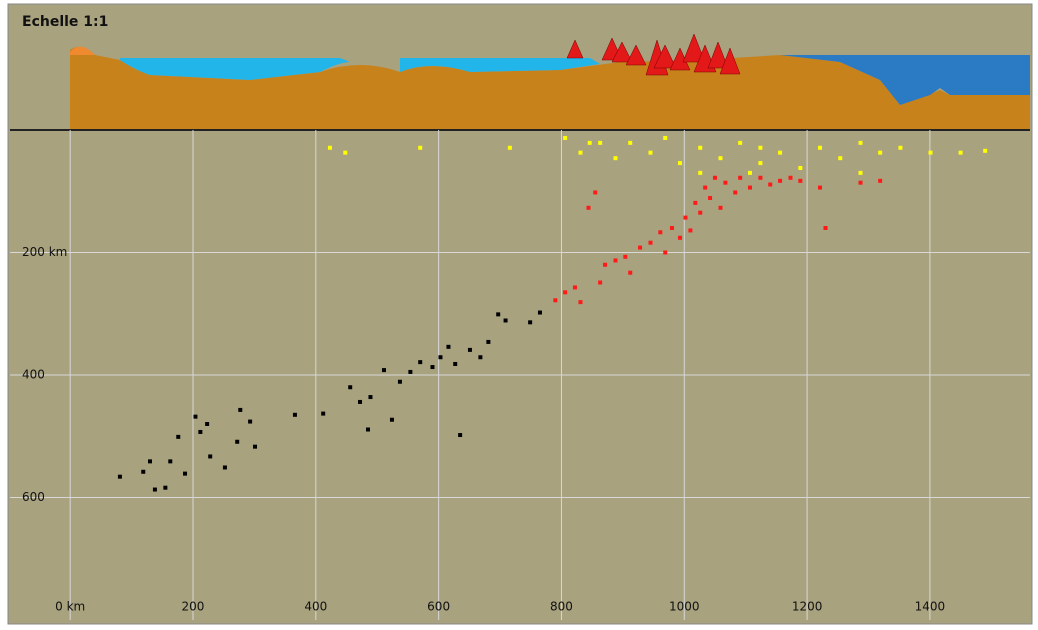 The width and height of the screenshot is (1038, 630). I want to click on x-tick-label: 200, so click(193, 607).